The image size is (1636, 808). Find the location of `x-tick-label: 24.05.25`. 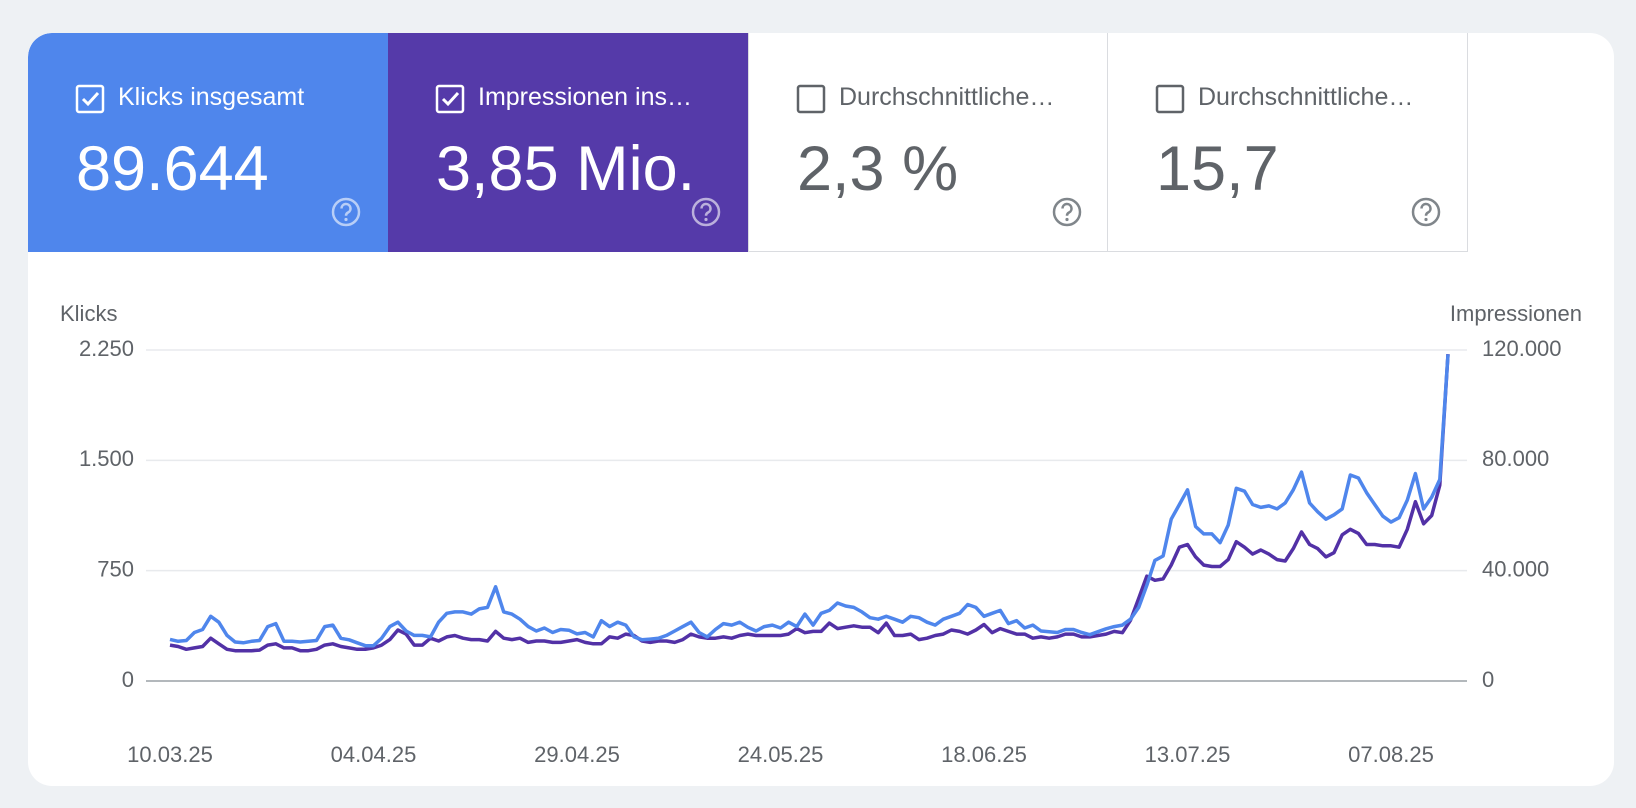

x-tick-label: 24.05.25 is located at coordinates (781, 754).